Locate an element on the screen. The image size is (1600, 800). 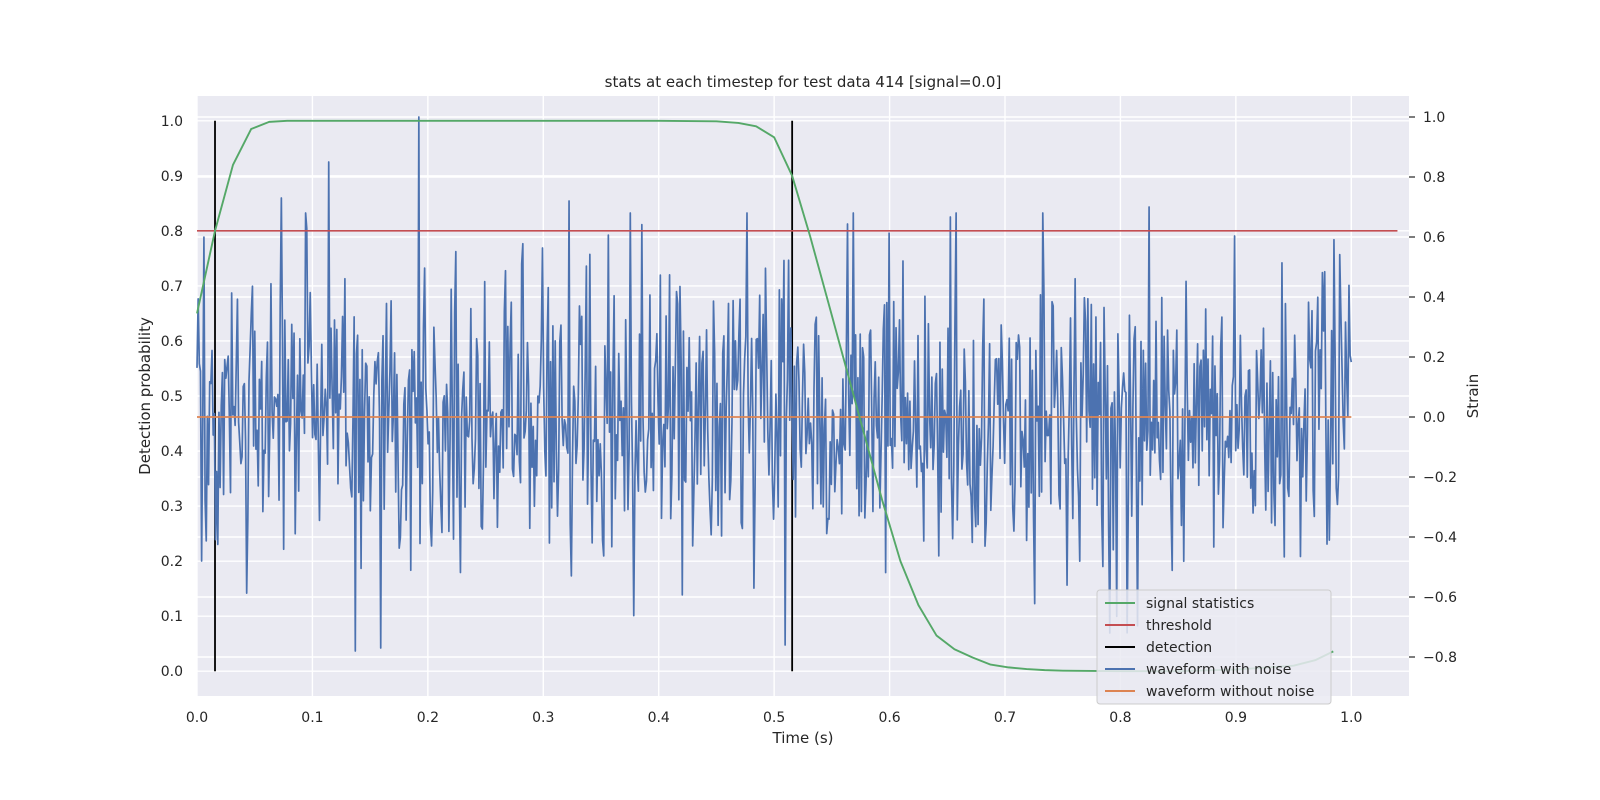
x-tick-label: 0.5 is located at coordinates (774, 718).